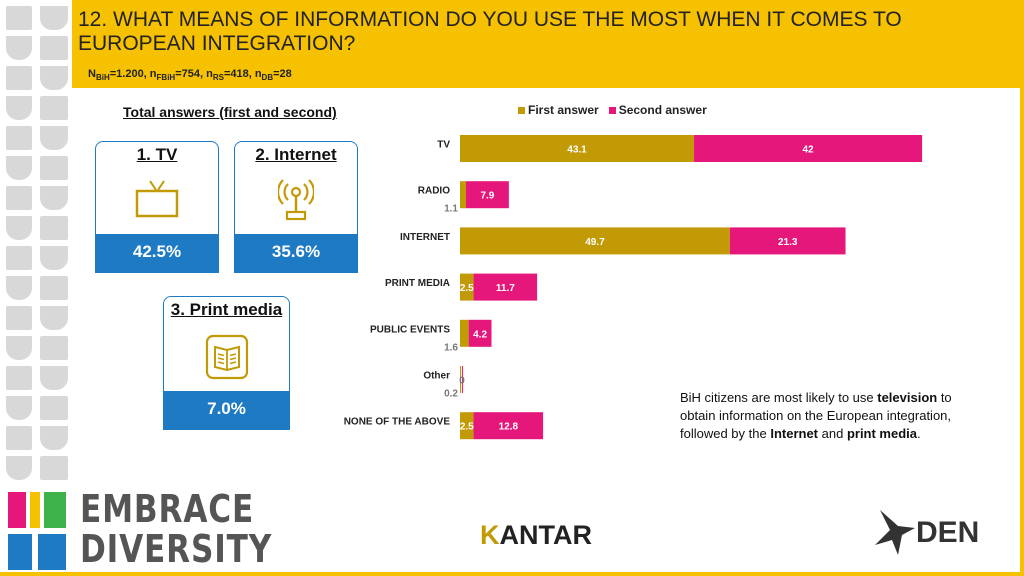  What do you see at coordinates (157, 253) in the screenshot?
I see `card-value: 42.5%` at bounding box center [157, 253].